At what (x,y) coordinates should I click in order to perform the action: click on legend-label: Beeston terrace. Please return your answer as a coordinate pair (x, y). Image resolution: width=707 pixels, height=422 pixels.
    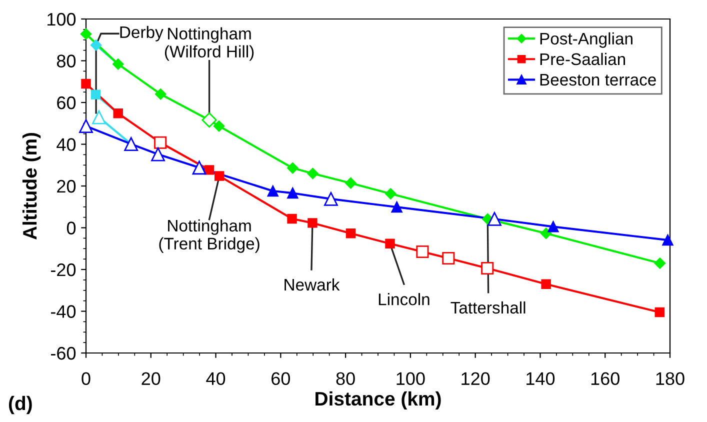
    Looking at the image, I should click on (598, 80).